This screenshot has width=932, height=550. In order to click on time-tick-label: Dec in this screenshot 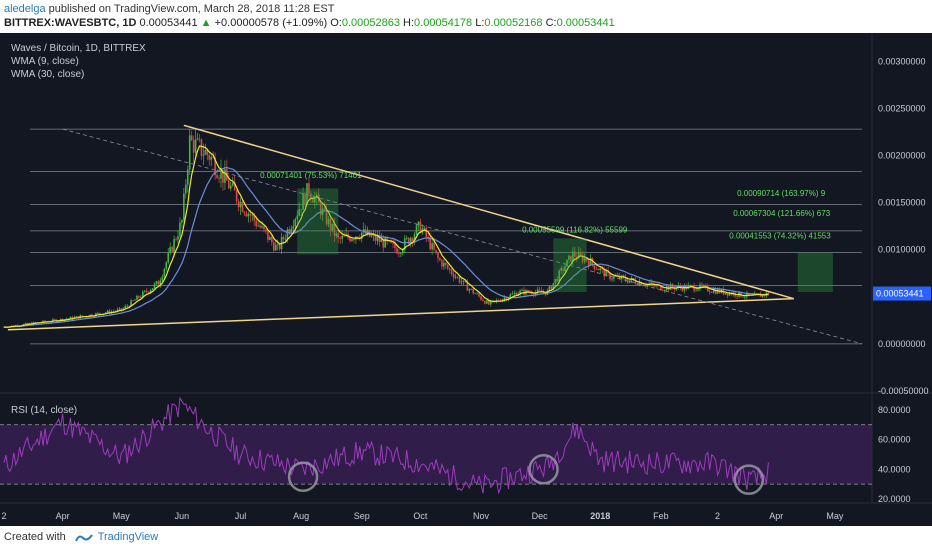, I will do `click(540, 516)`.